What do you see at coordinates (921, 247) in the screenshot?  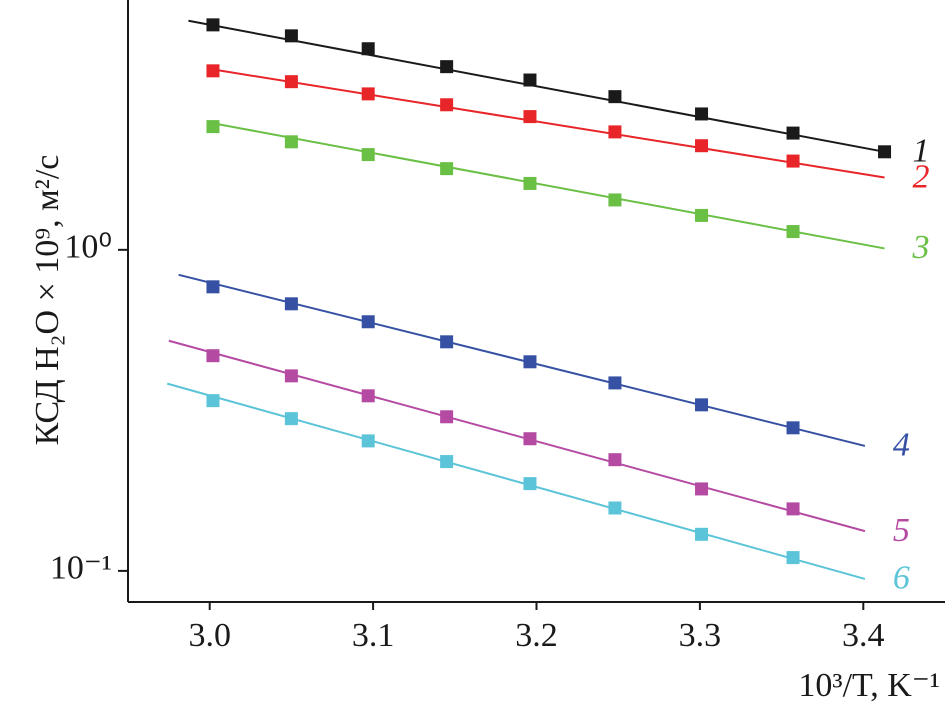 I see `series-label: 3` at bounding box center [921, 247].